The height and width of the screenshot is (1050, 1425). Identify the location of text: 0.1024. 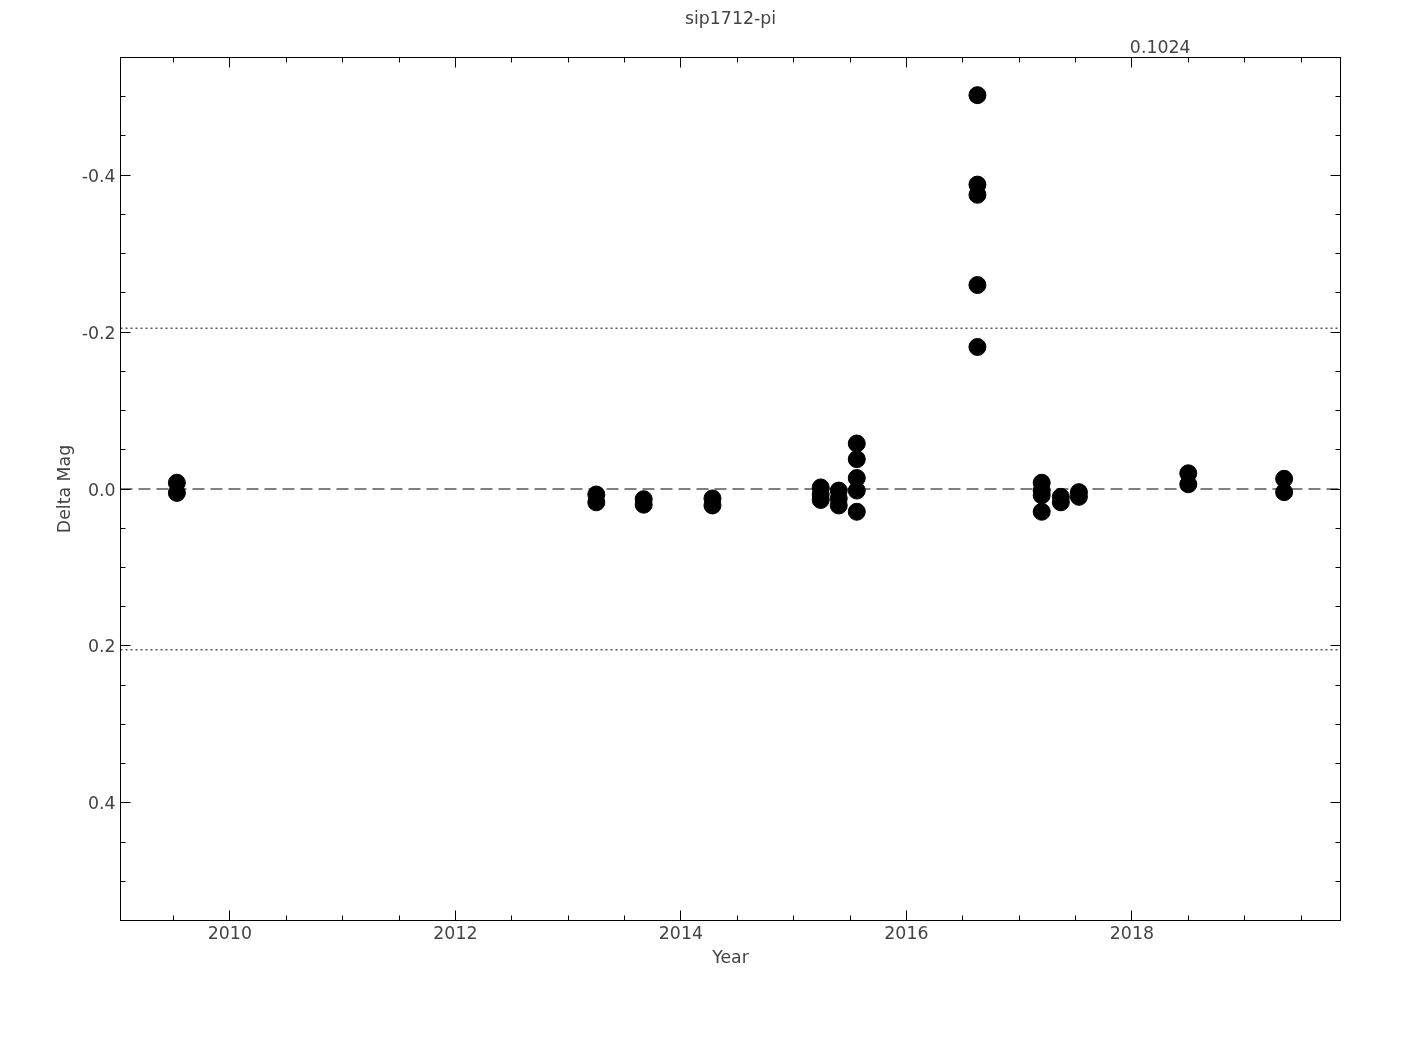
(1160, 46).